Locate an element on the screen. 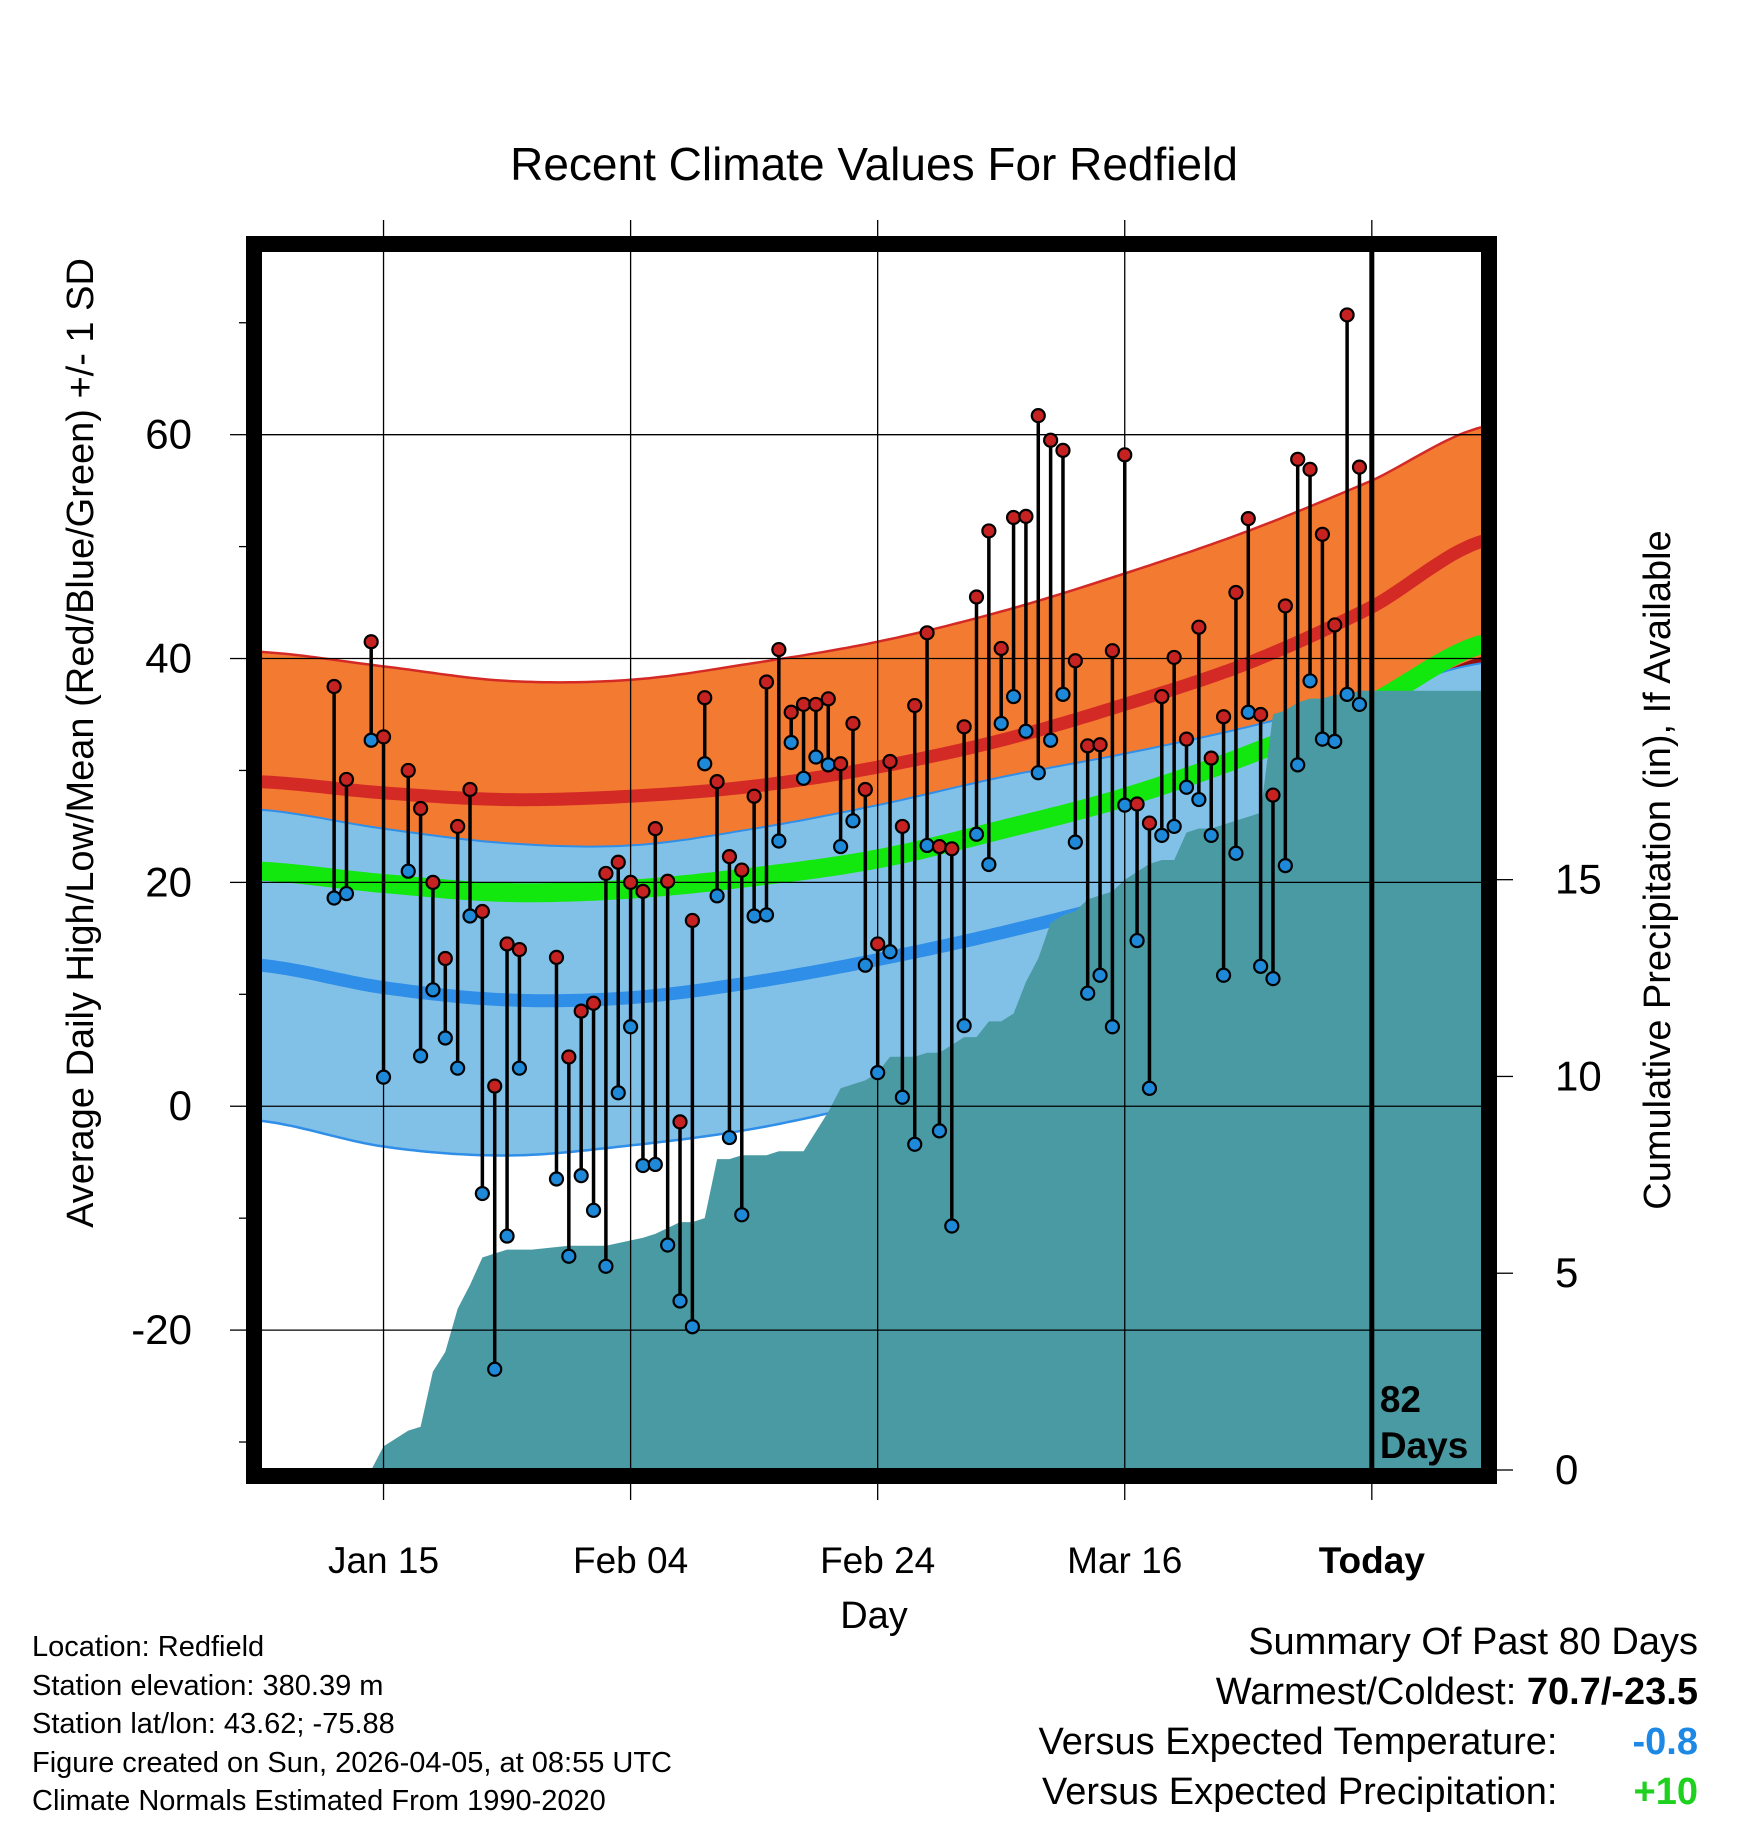 This screenshot has width=1748, height=1828. y-tick-label-right: 15 is located at coordinates (1578, 879).